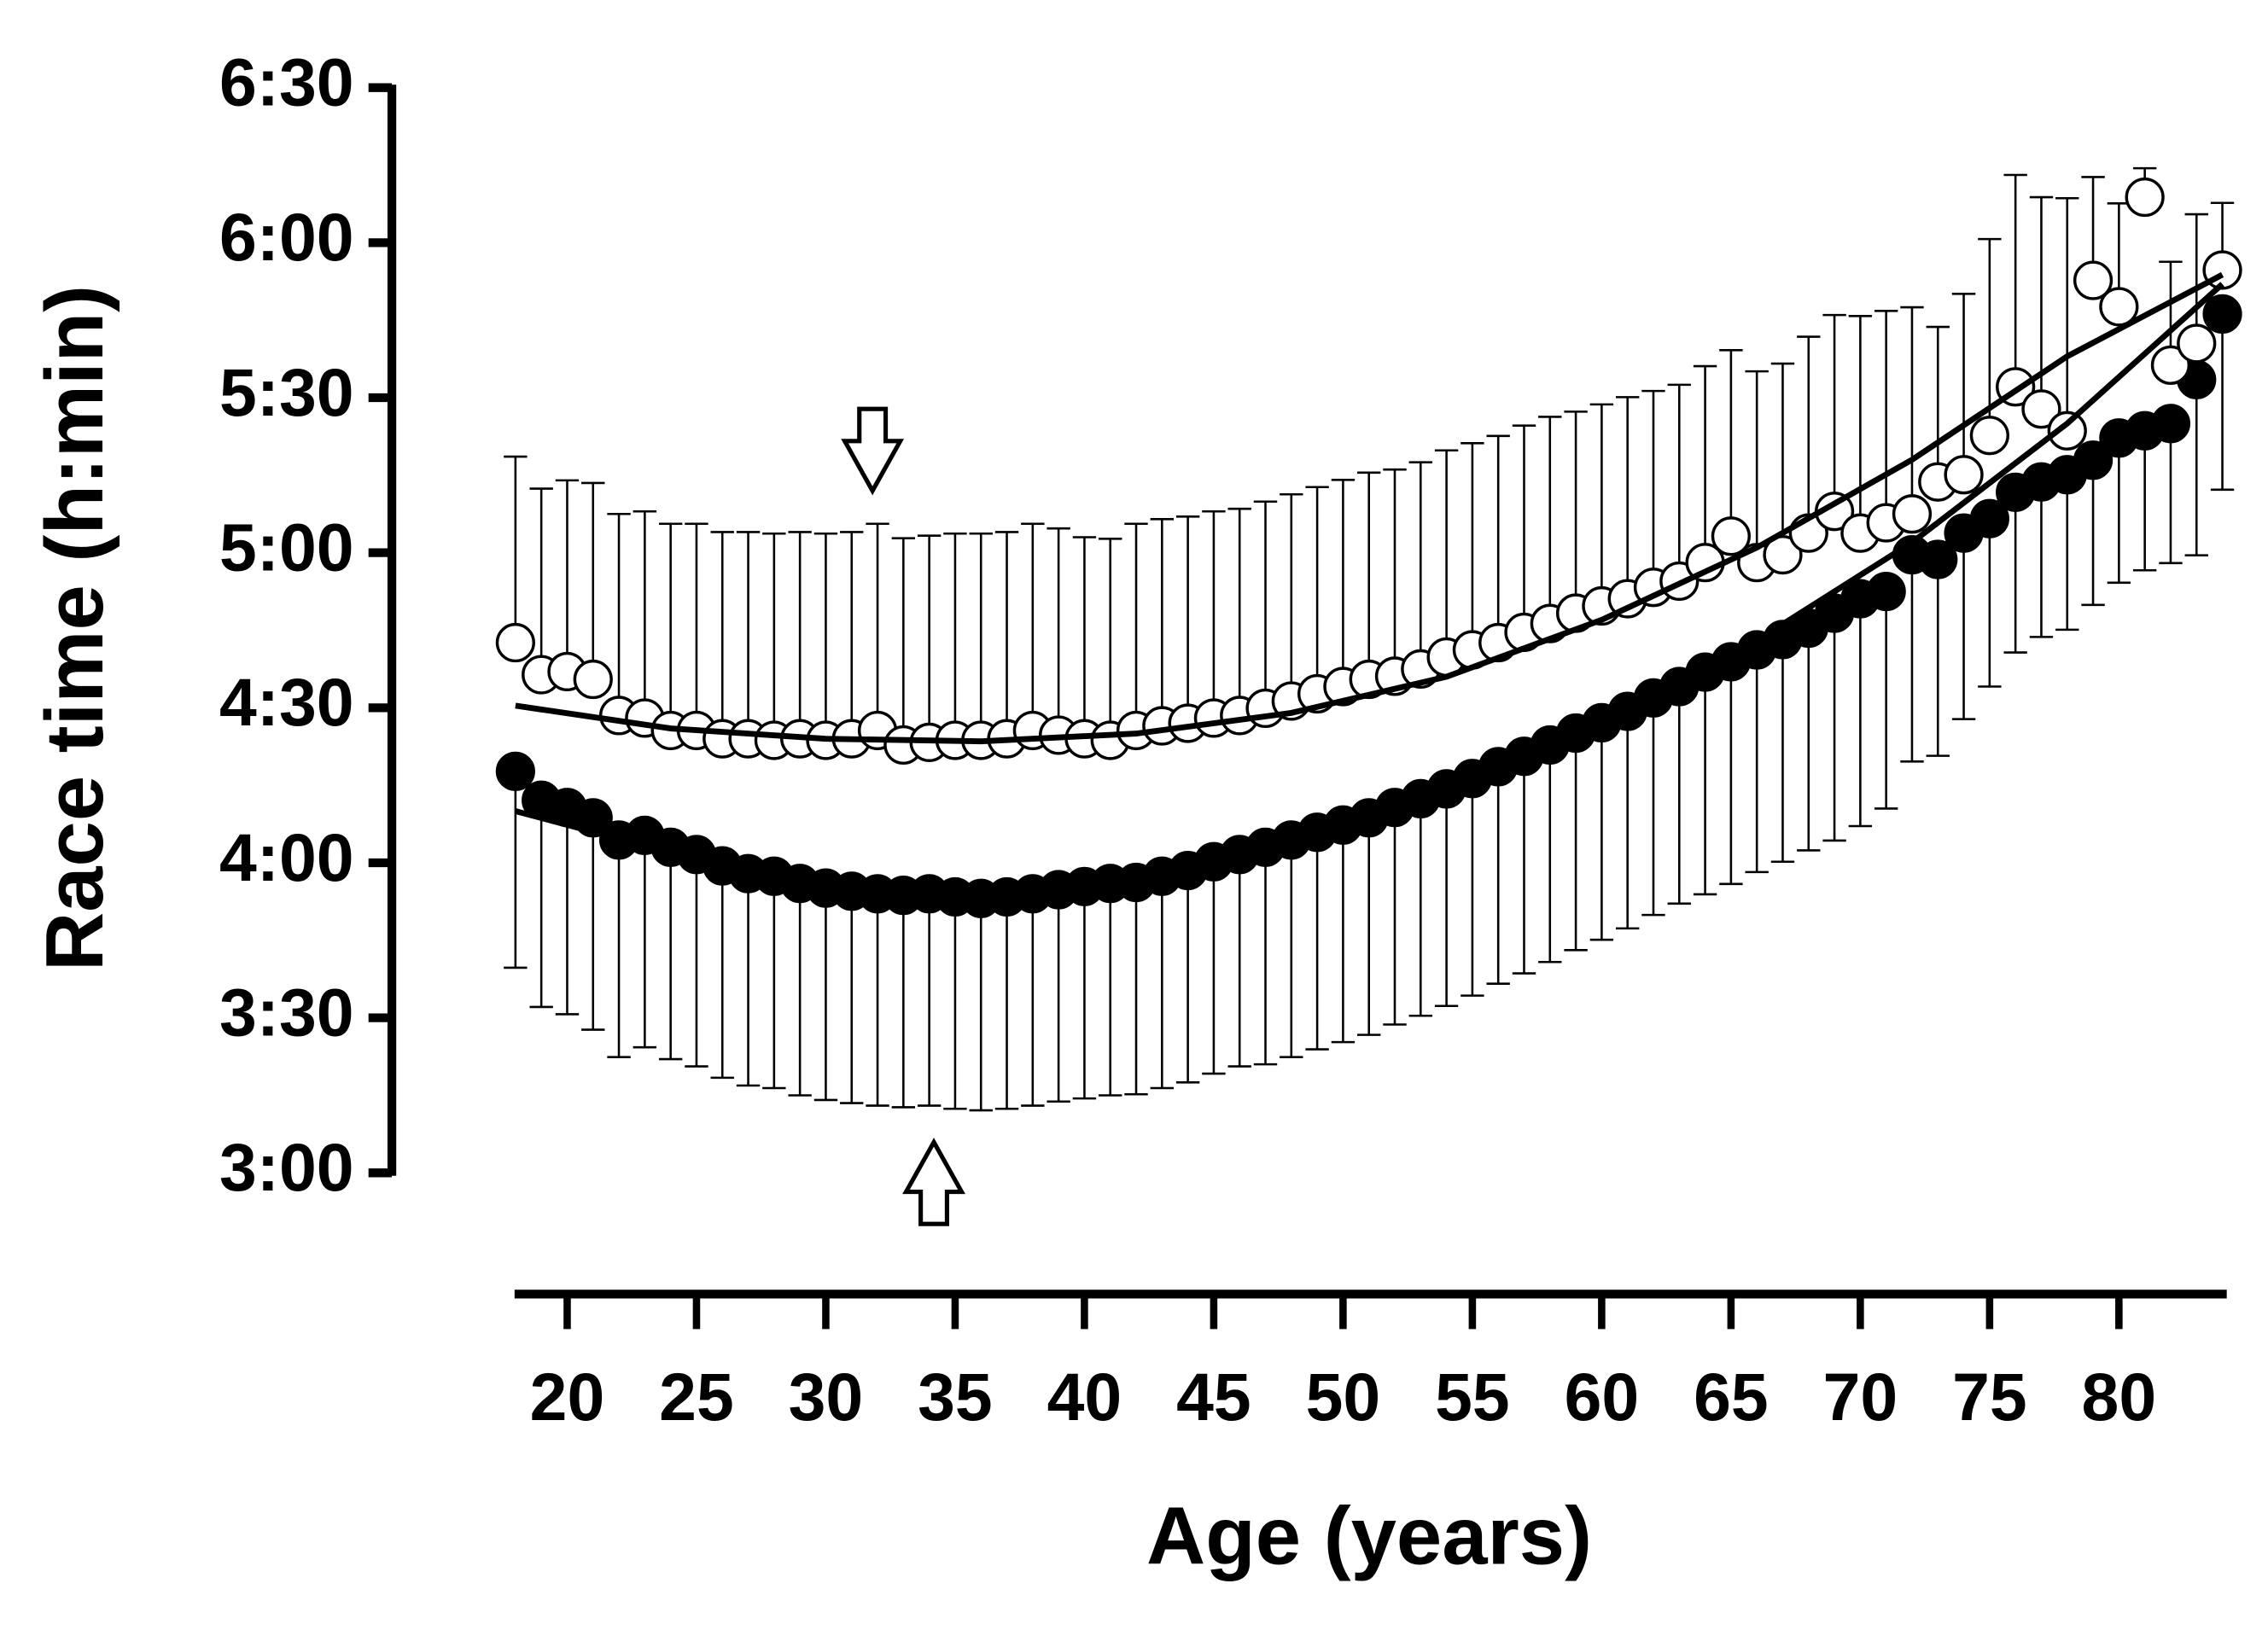  I want to click on x-tick-label: 55, so click(1472, 1397).